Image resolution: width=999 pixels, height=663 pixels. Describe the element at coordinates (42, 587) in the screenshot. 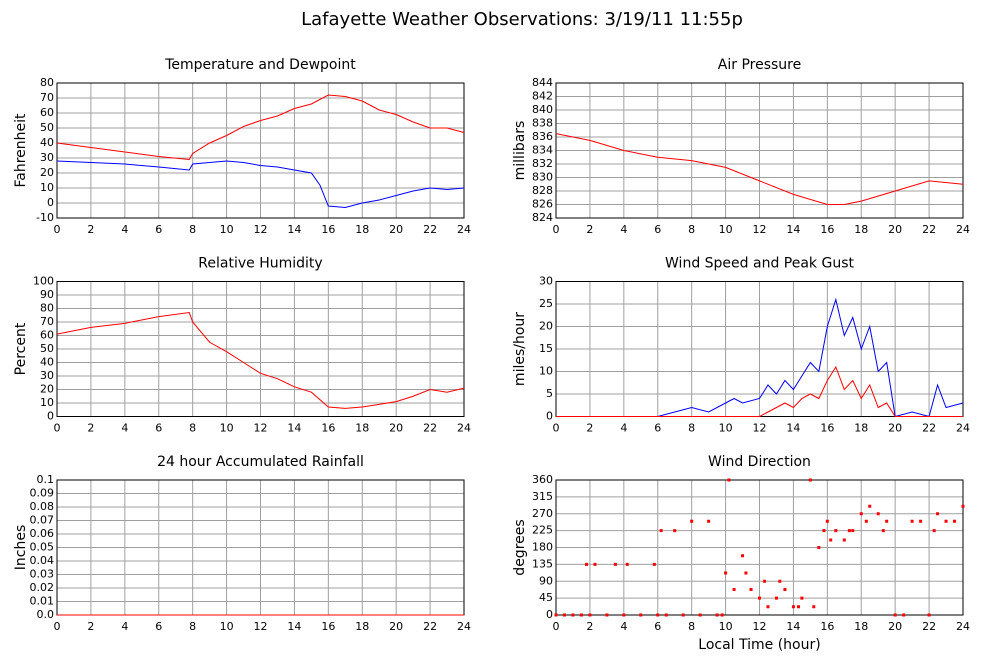

I see `y-tick-label: 0.02` at that location.